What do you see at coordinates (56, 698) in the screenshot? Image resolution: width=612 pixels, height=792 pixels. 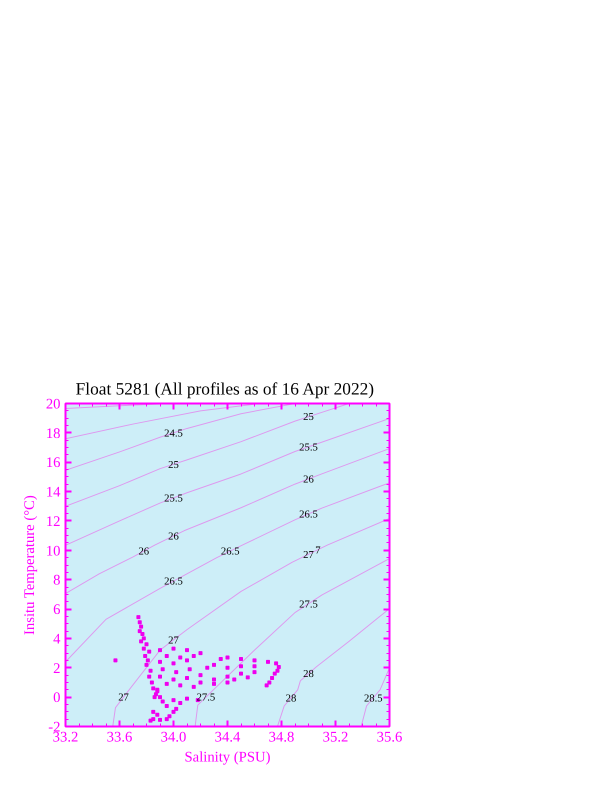 I see `y-tick-label: 0` at bounding box center [56, 698].